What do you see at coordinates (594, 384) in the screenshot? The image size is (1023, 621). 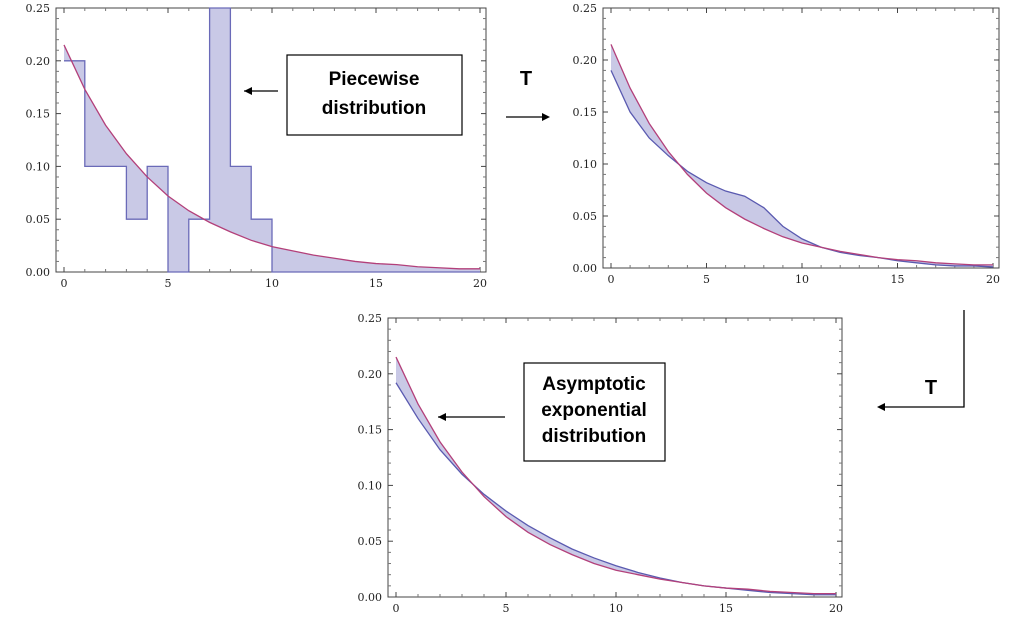 I see `asymptotic-line-1: Asymptotic` at bounding box center [594, 384].